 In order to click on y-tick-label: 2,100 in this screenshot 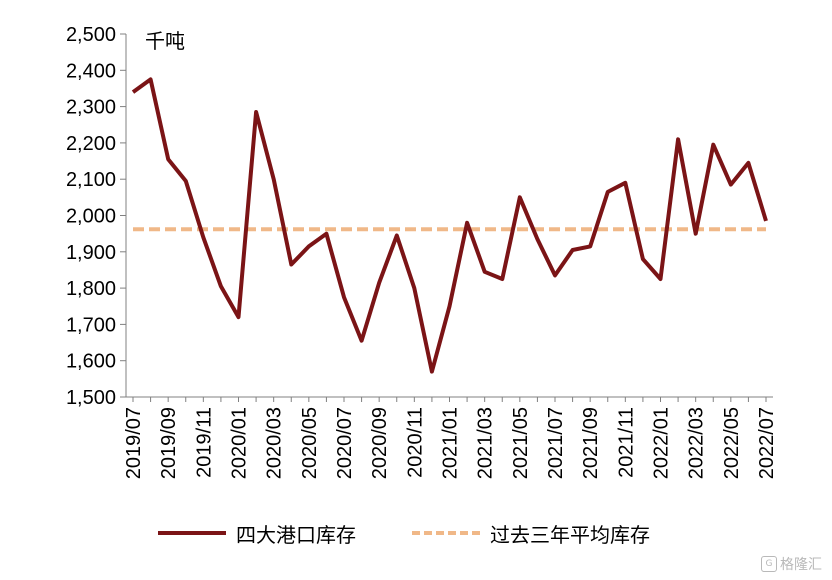, I will do `click(91, 180)`.